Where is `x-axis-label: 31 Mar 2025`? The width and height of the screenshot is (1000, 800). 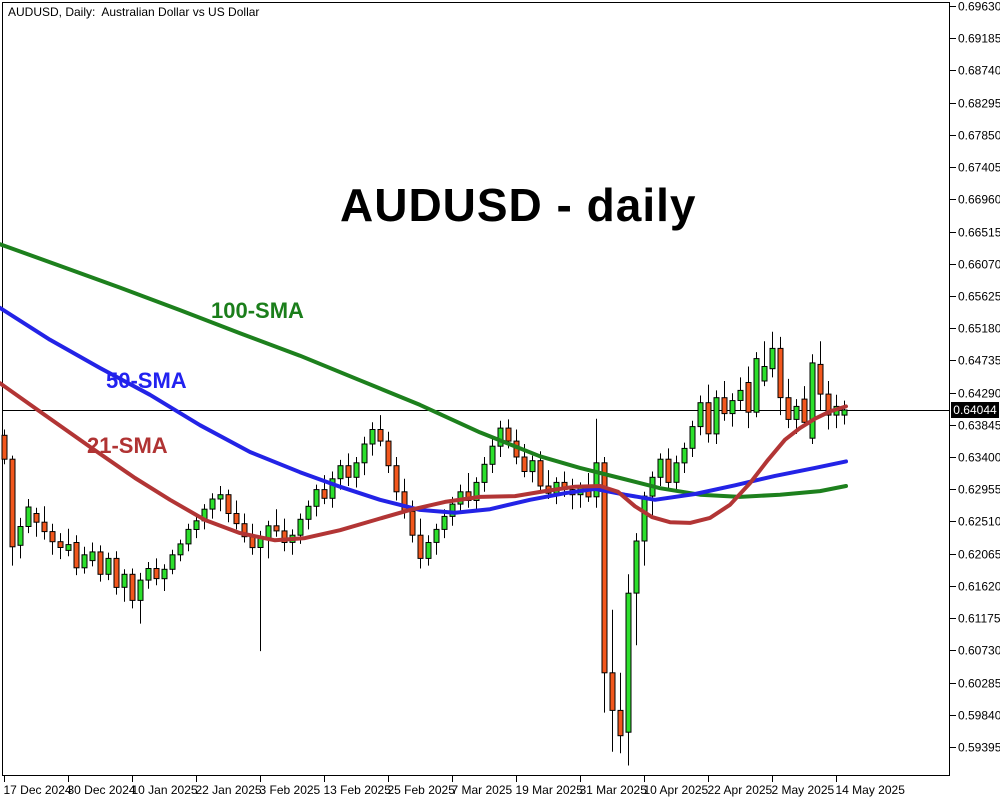
x-axis-label: 31 Mar 2025 is located at coordinates (614, 790).